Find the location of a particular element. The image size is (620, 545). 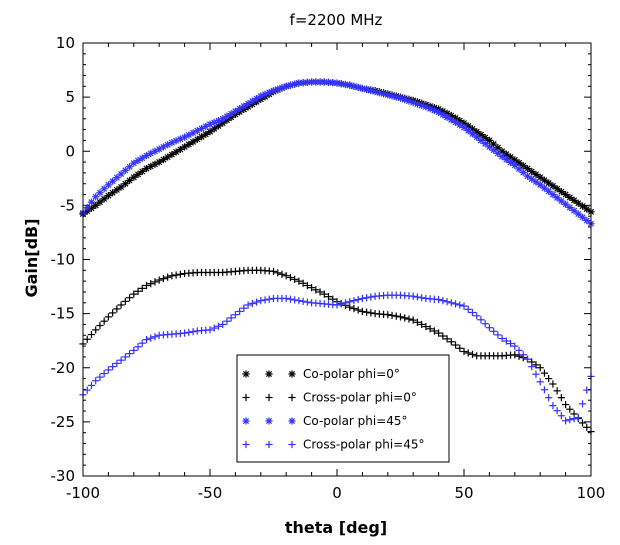

y-tick-label: 5 is located at coordinates (70, 97).